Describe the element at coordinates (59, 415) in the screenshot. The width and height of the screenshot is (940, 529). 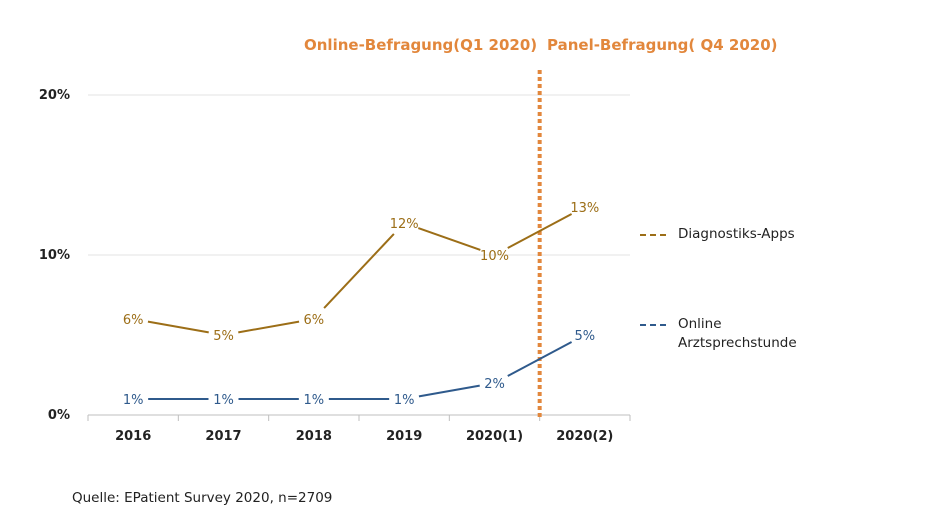
I see `y-tick-label-0: 0%` at that location.